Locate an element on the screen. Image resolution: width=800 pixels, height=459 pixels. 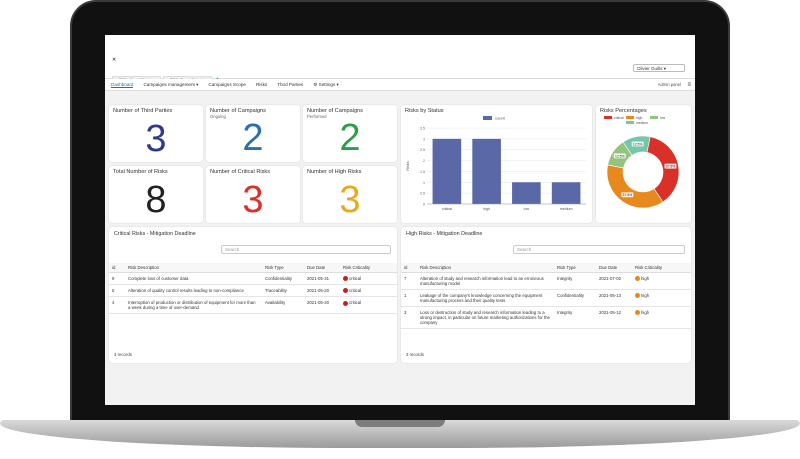
legend-label: low is located at coordinates (663, 118).